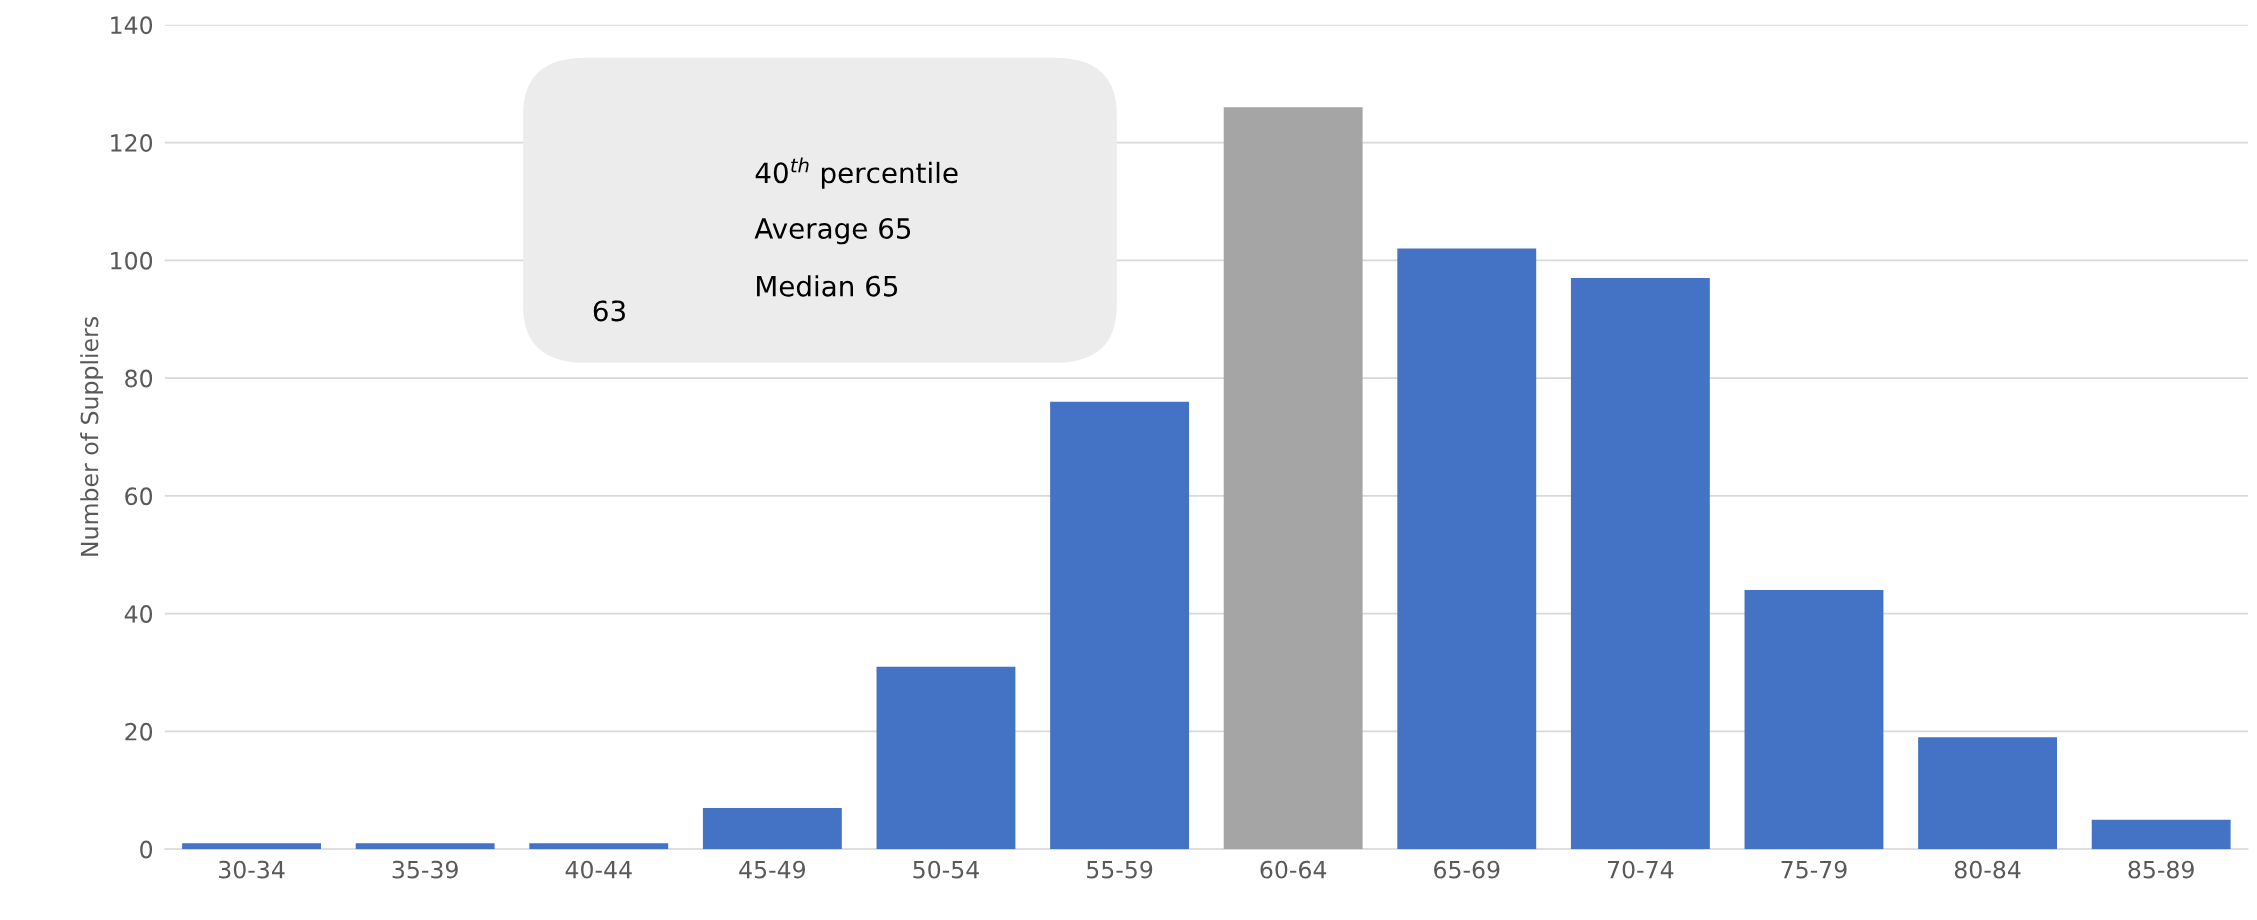 The image size is (2257, 920). Describe the element at coordinates (139, 378) in the screenshot. I see `y-tick-label: 80` at that location.